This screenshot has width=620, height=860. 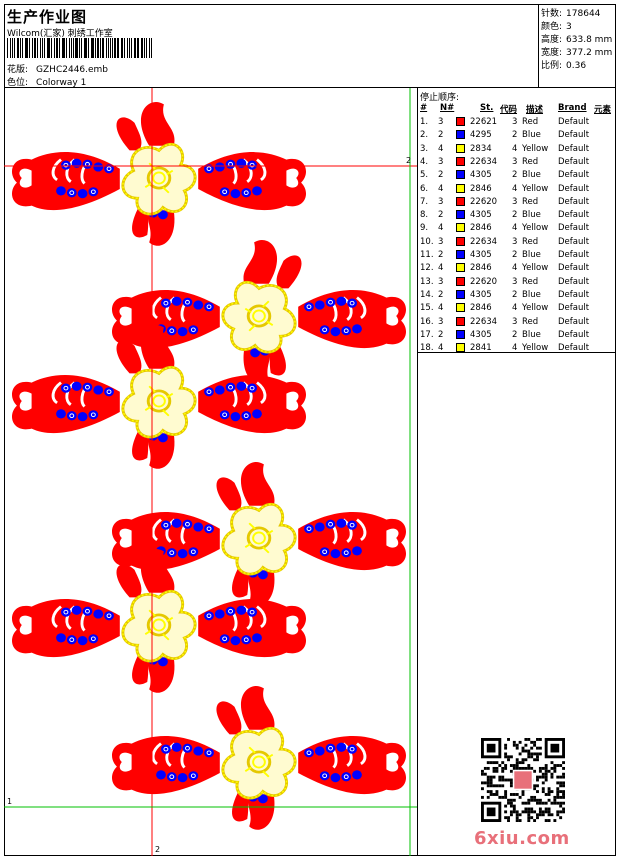 What do you see at coordinates (517, 149) in the screenshot?
I see `table-row: 3. 4 2834 4 Yellow Default` at bounding box center [517, 149].